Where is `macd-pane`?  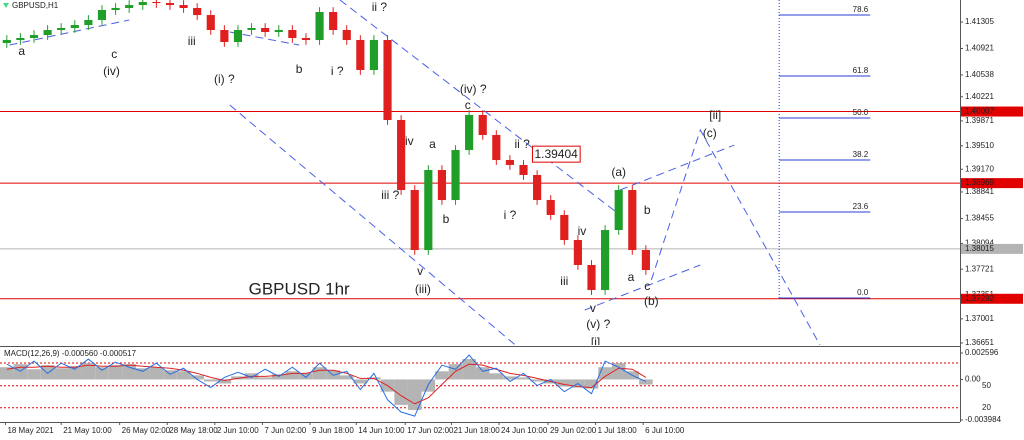 macd-pane is located at coordinates (480, 385).